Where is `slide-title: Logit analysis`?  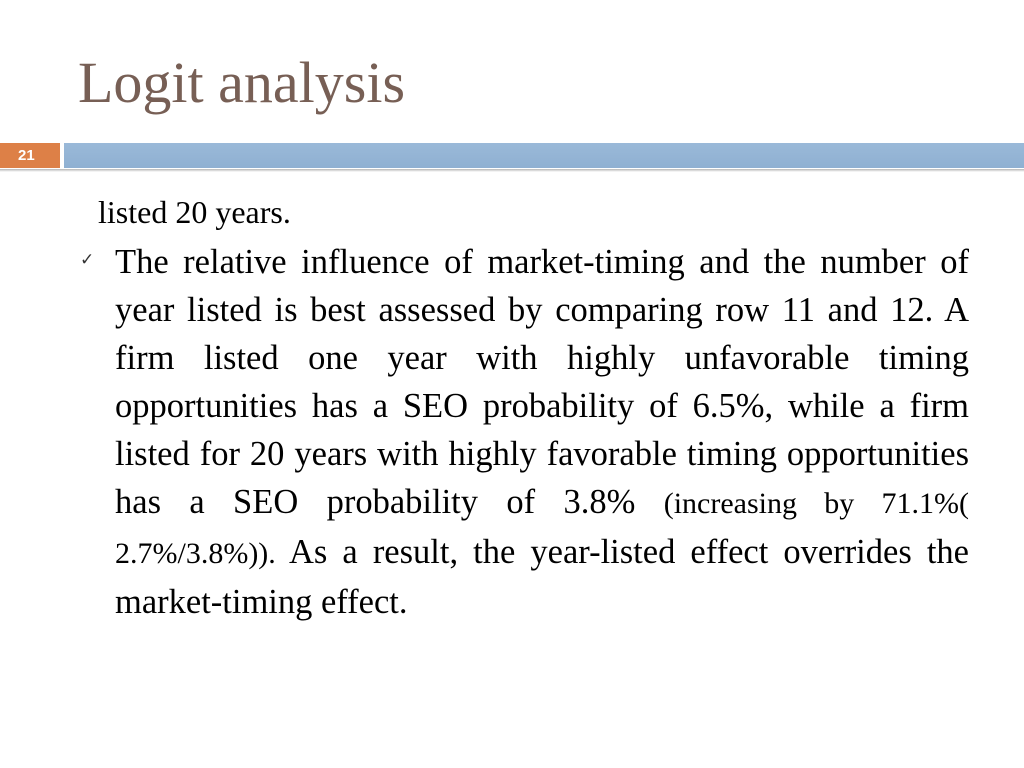
slide-title: Logit analysis is located at coordinates (242, 82).